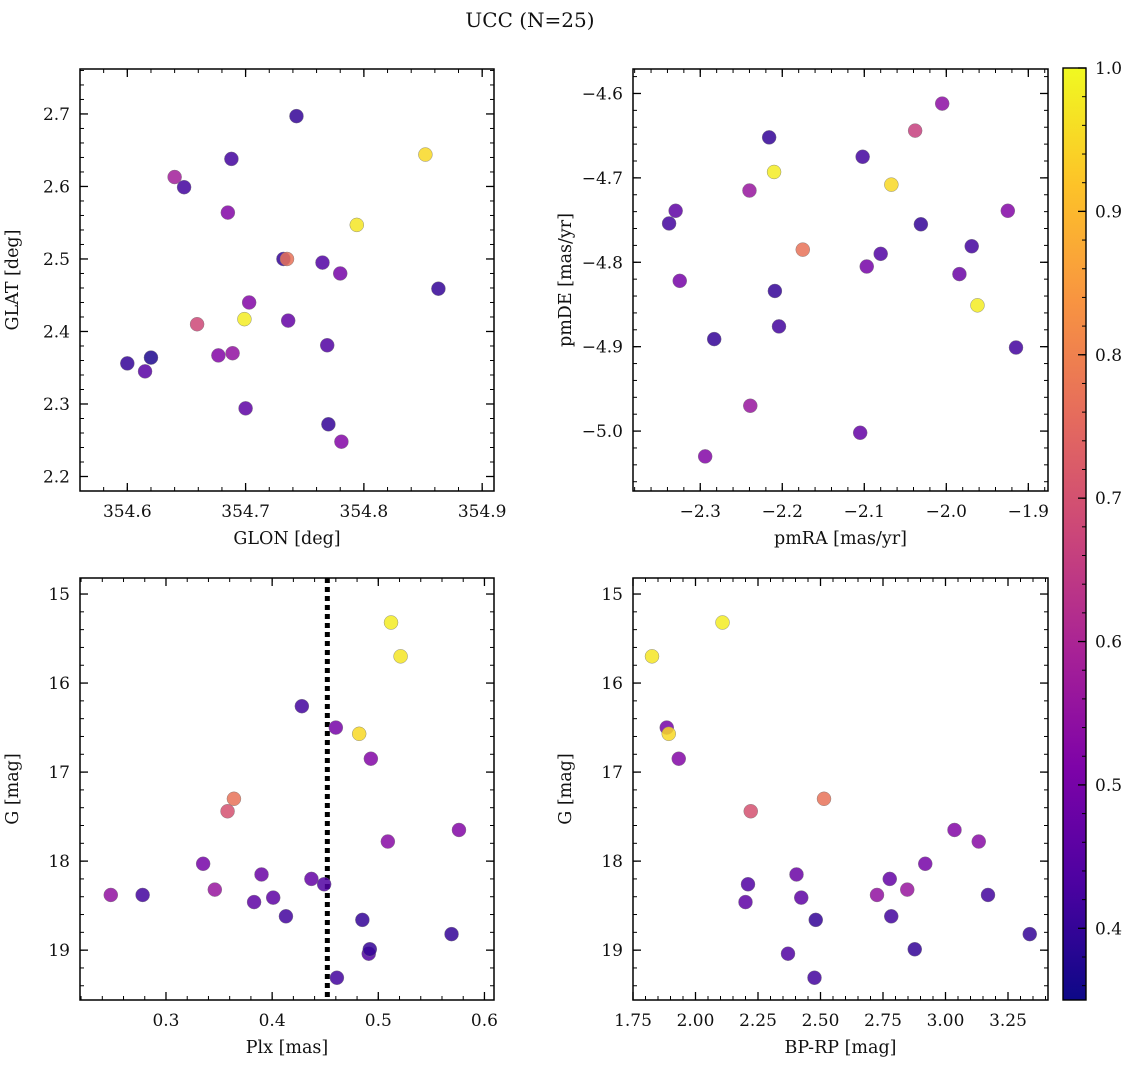 The width and height of the screenshot is (1136, 1068). What do you see at coordinates (612, 951) in the screenshot?
I see `y-tick-label: 19` at bounding box center [612, 951].